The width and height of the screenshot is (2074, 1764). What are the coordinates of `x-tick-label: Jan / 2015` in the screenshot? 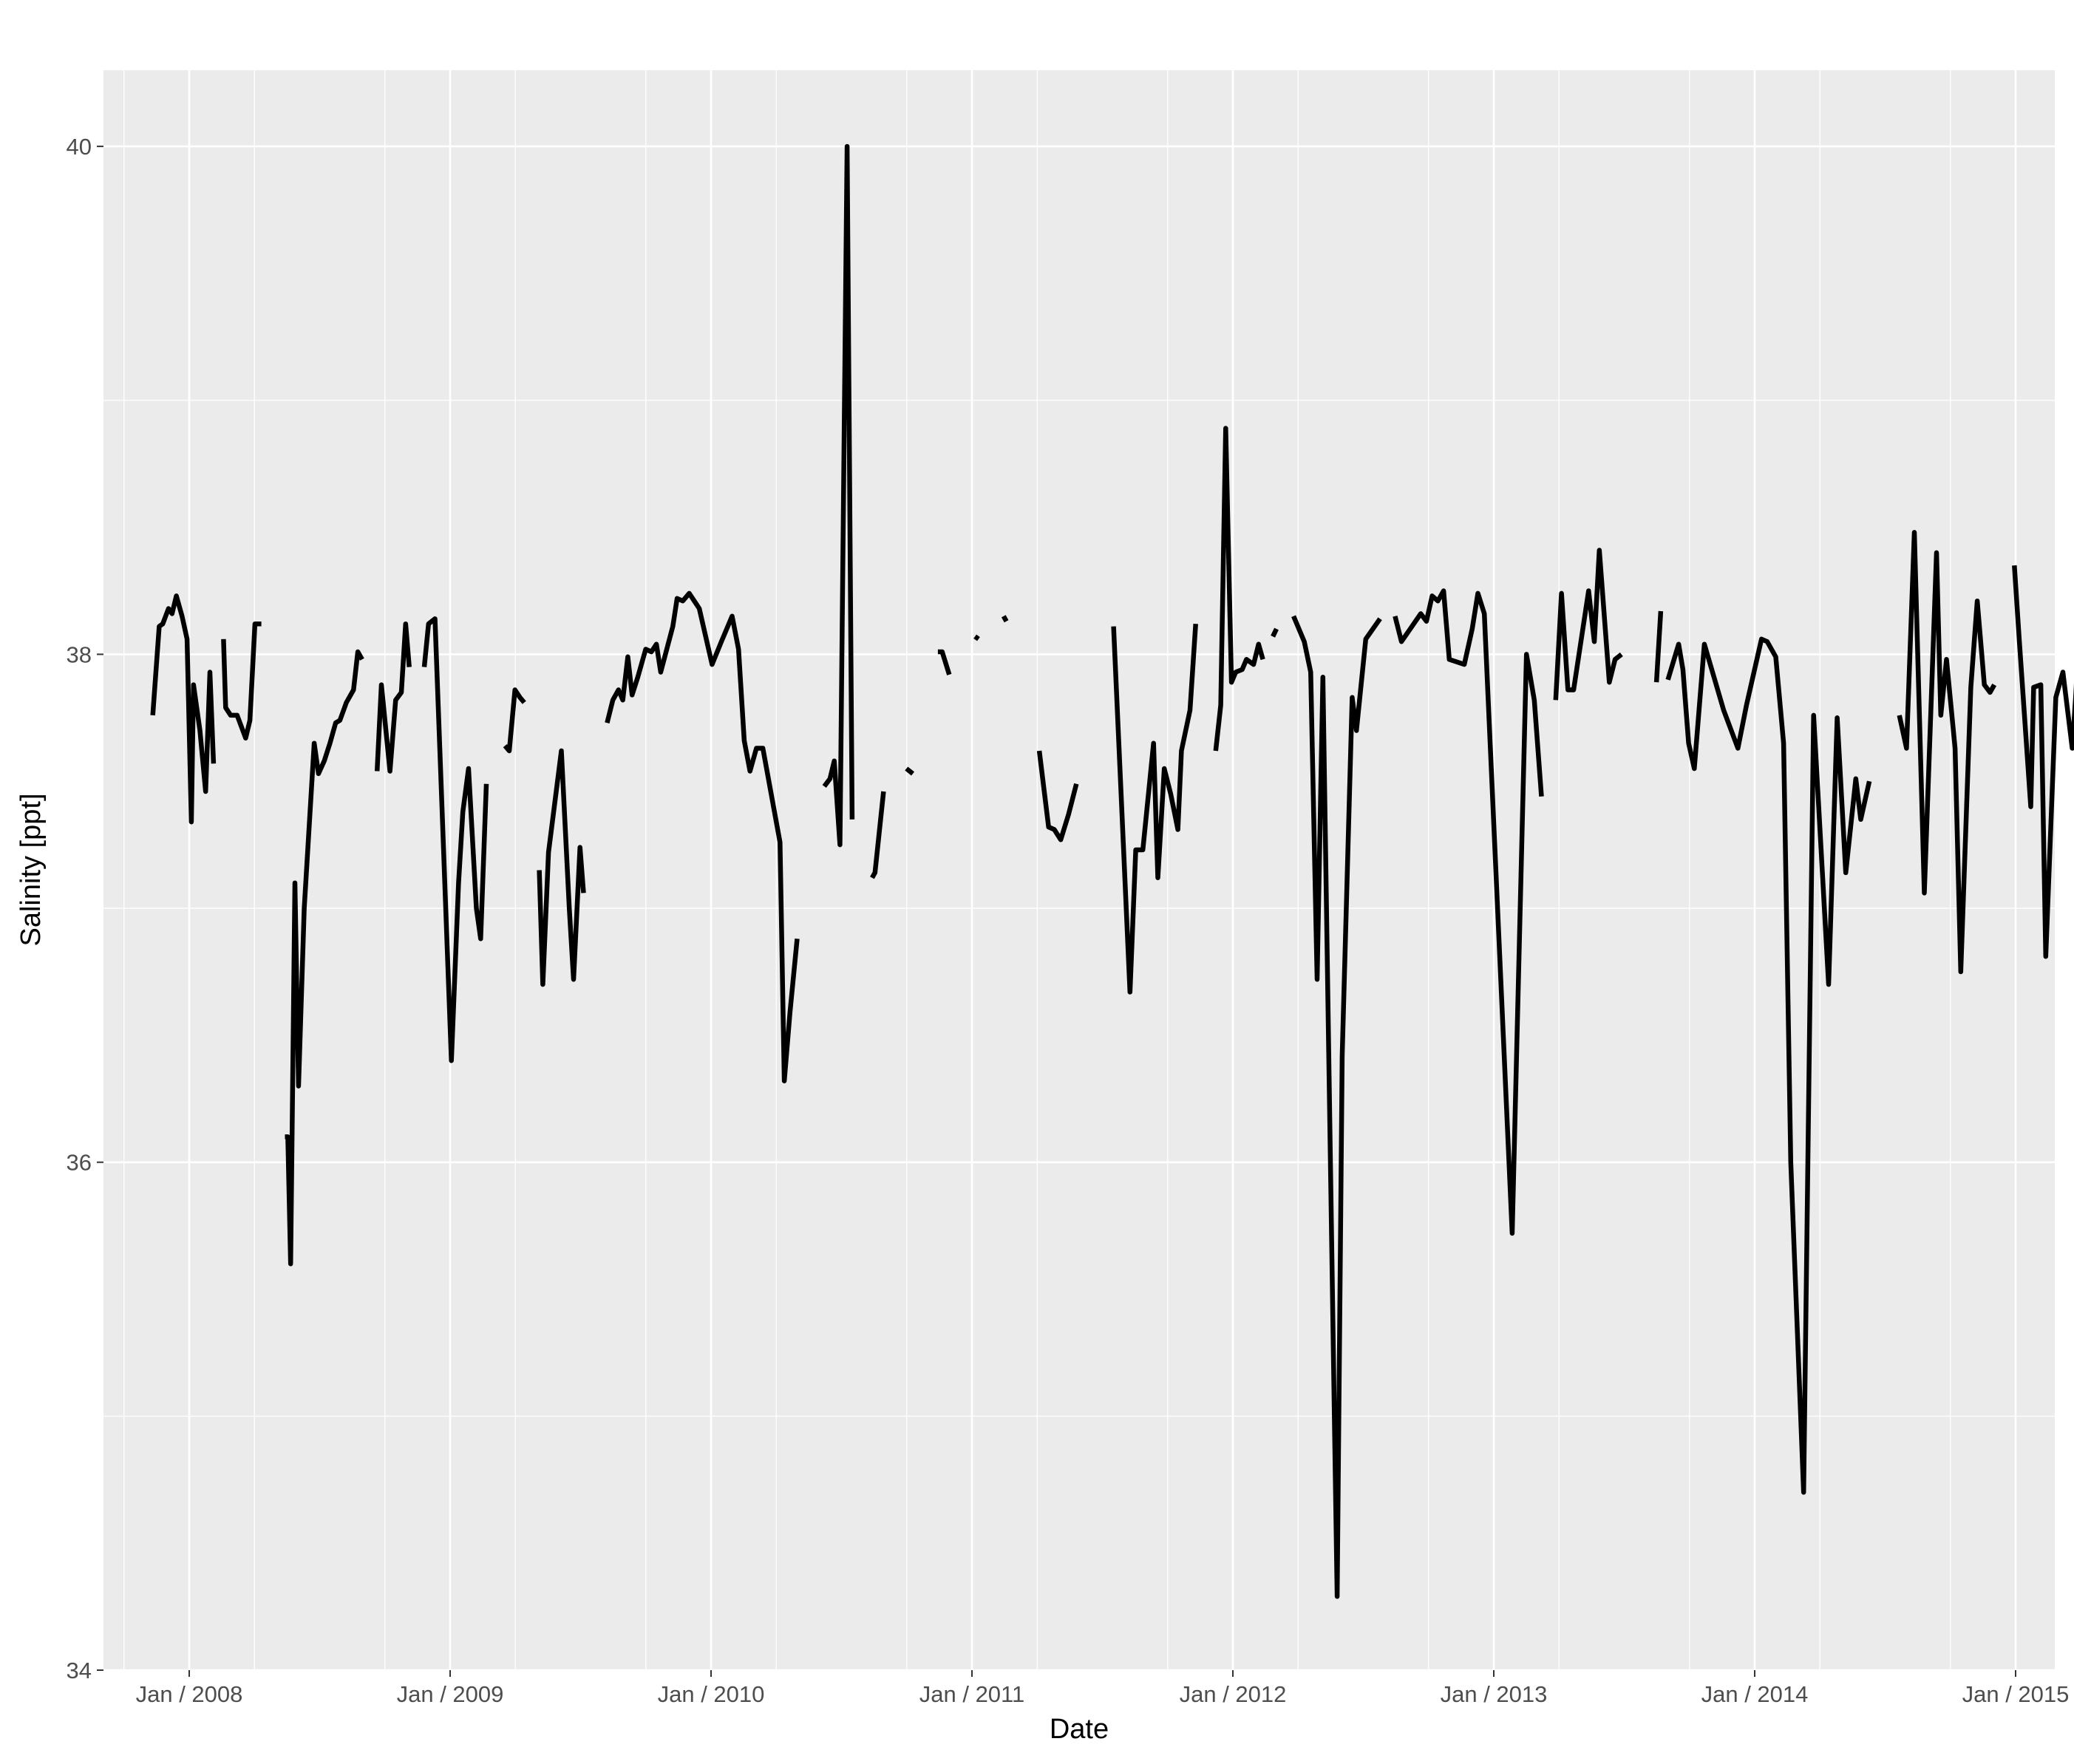 It's located at (2016, 1694).